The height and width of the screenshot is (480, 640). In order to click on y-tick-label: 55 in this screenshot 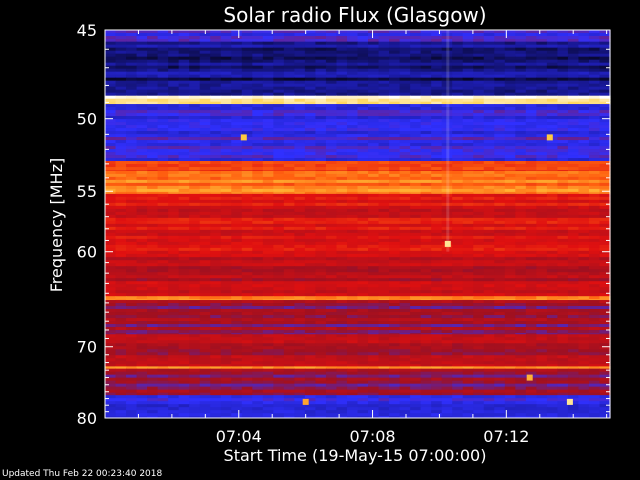, I will do `click(87, 191)`.